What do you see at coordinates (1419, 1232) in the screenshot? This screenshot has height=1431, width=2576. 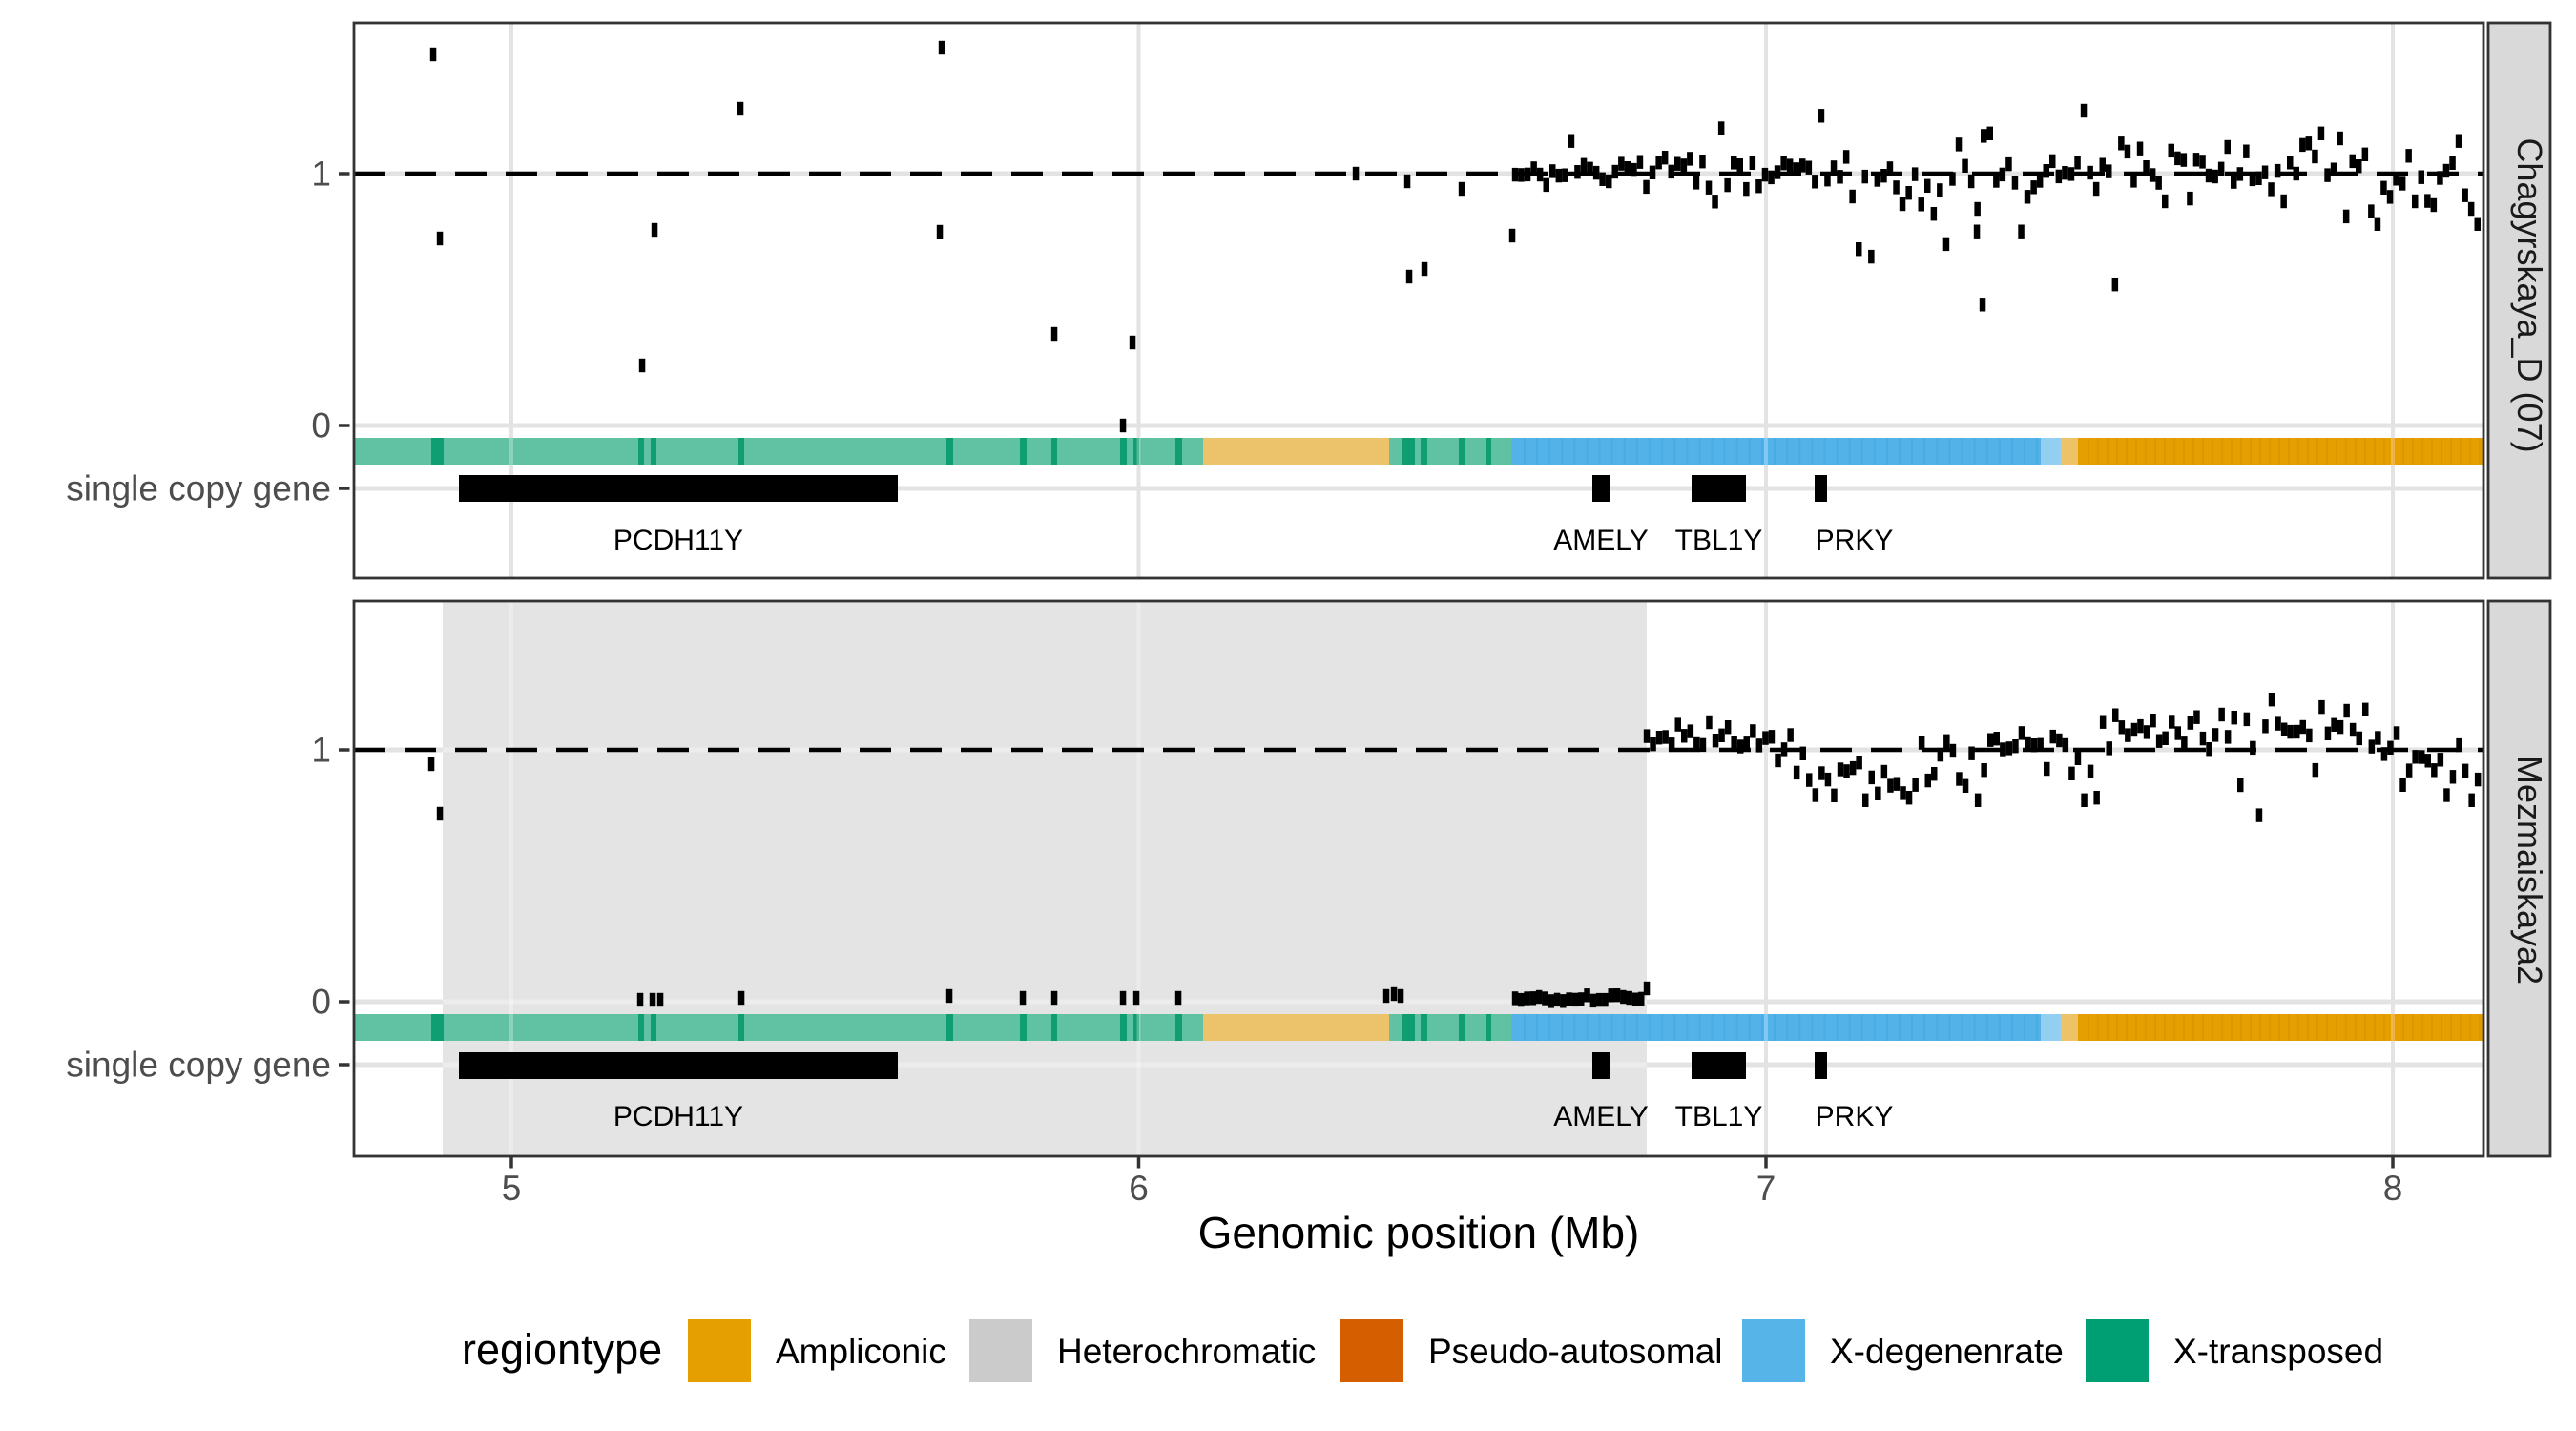 I see `svg-text: Genomic position (Mb)` at bounding box center [1419, 1232].